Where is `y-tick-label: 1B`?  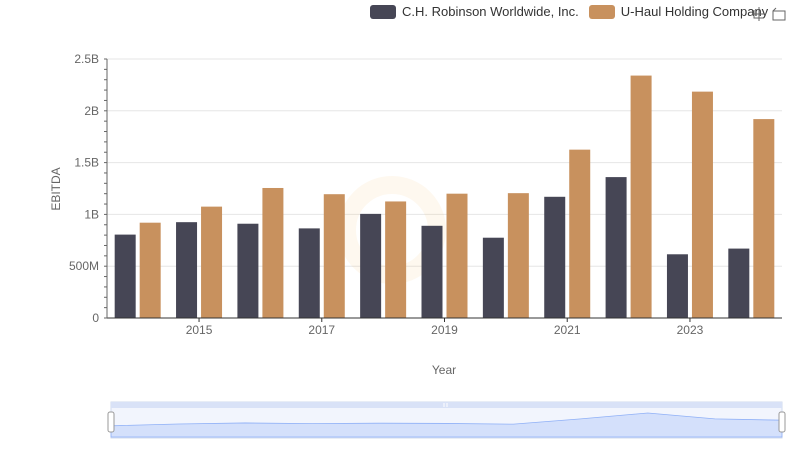 y-tick-label: 1B is located at coordinates (91, 214).